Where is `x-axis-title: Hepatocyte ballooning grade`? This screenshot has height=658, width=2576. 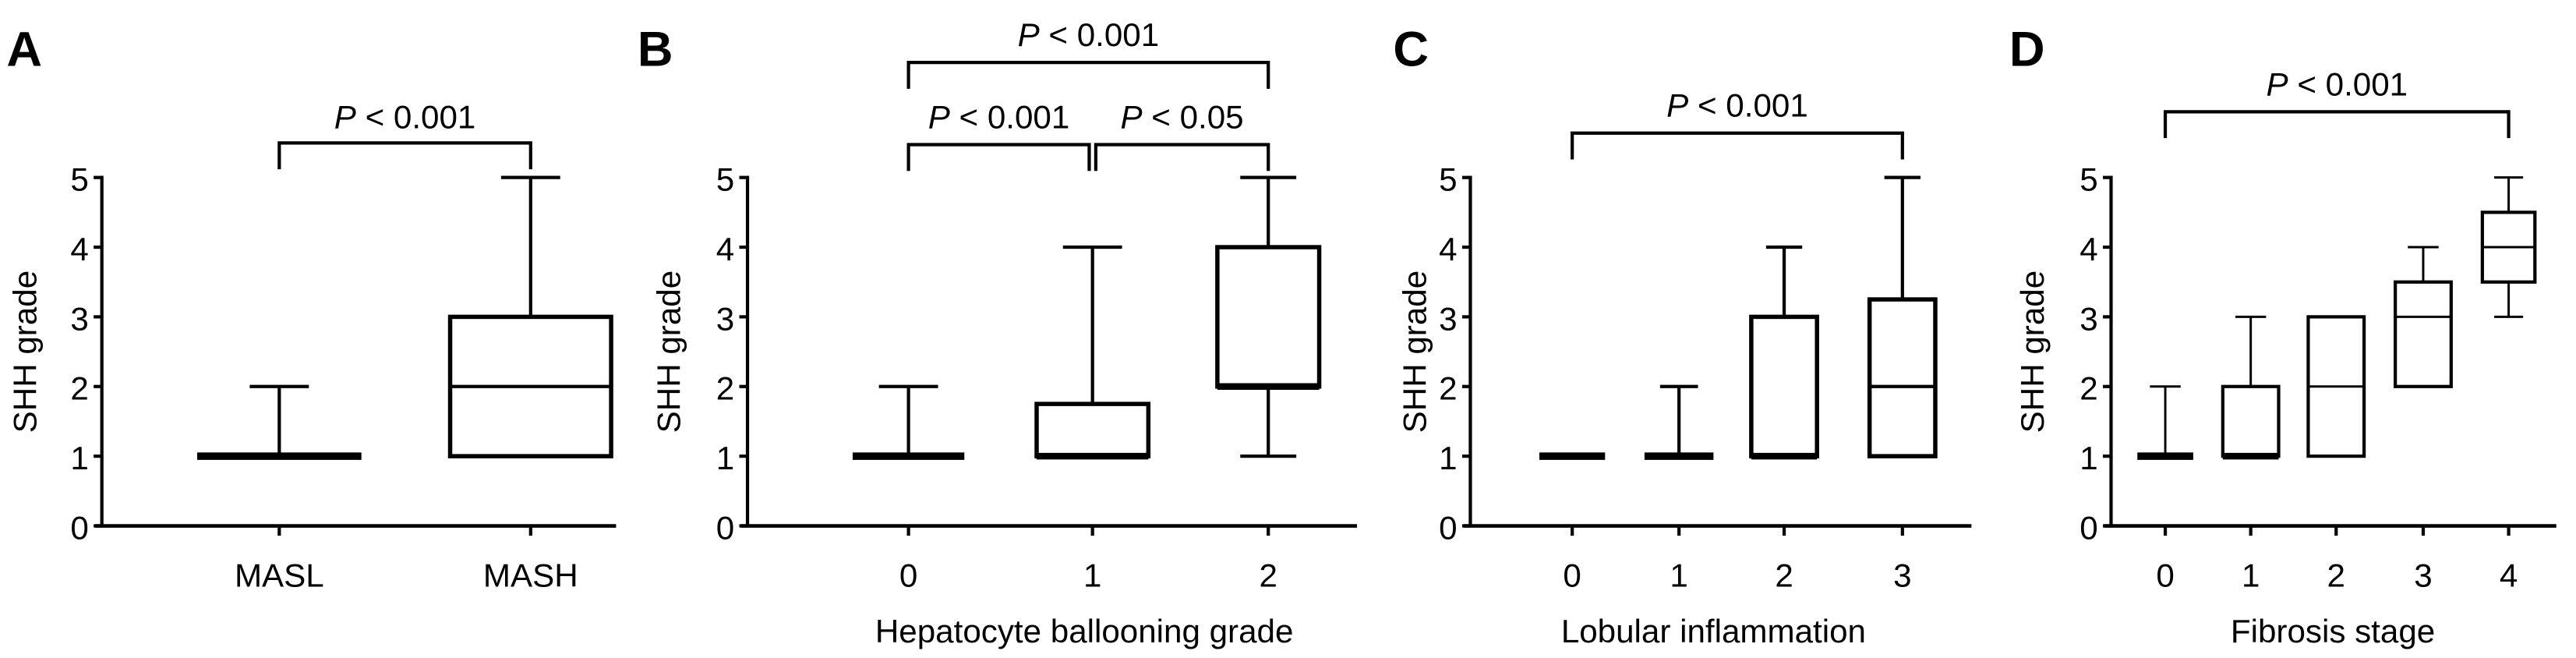 x-axis-title: Hepatocyte ballooning grade is located at coordinates (1084, 631).